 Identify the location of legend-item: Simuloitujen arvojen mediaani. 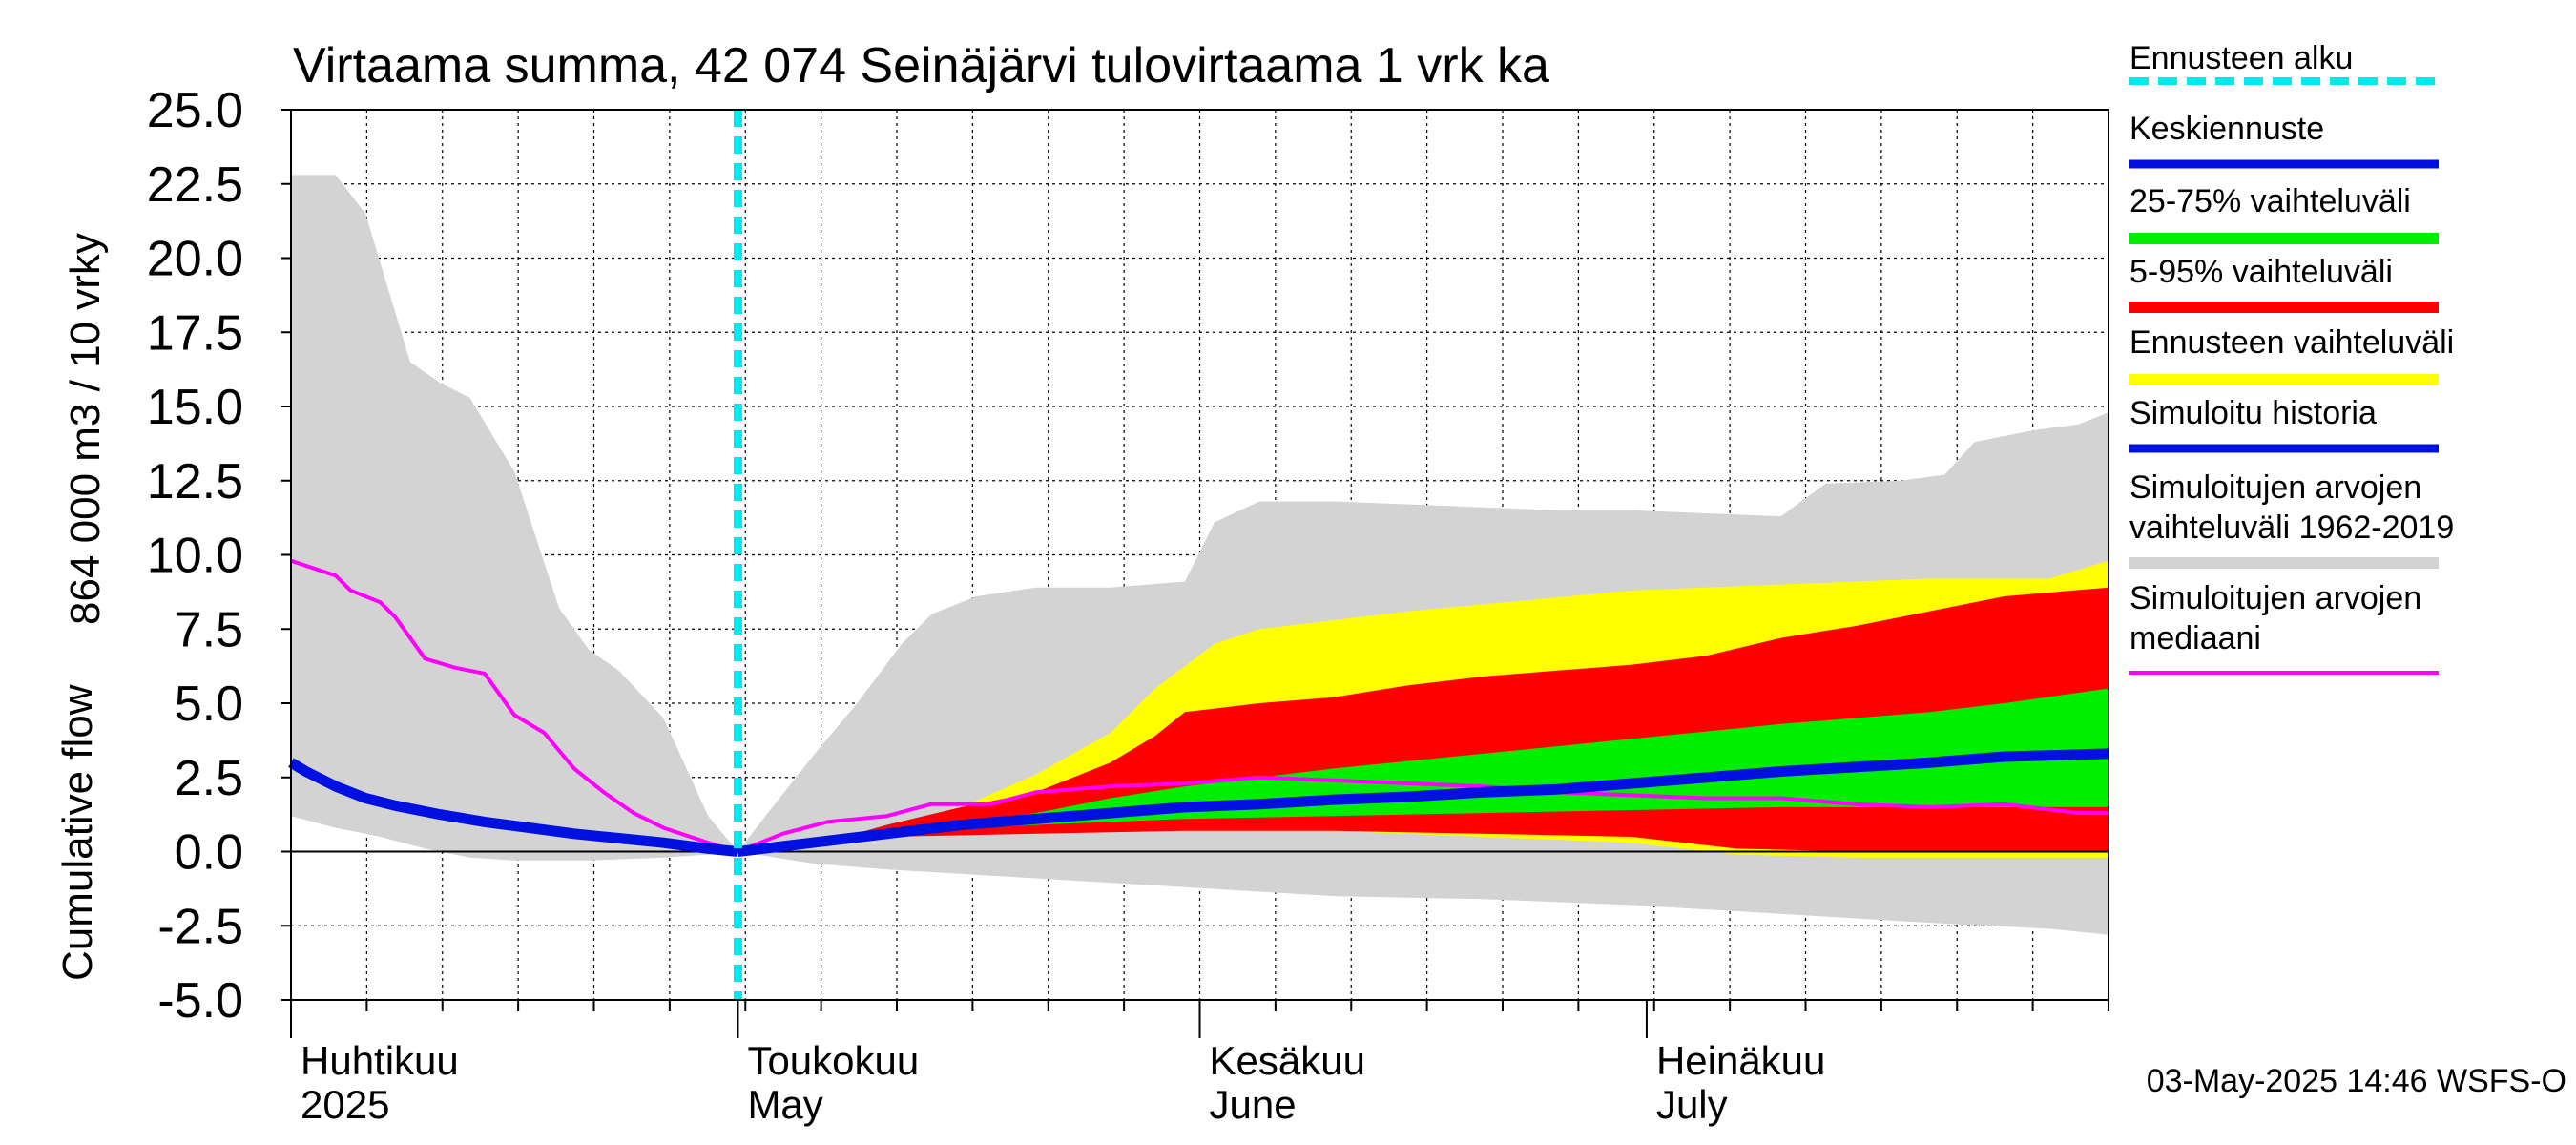
(2284, 627).